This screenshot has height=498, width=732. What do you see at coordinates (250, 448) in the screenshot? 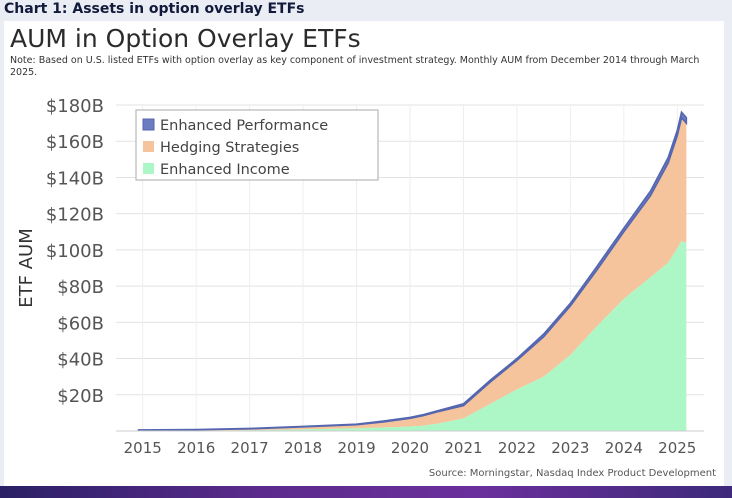
I see `x-tick-label: 2017` at bounding box center [250, 448].